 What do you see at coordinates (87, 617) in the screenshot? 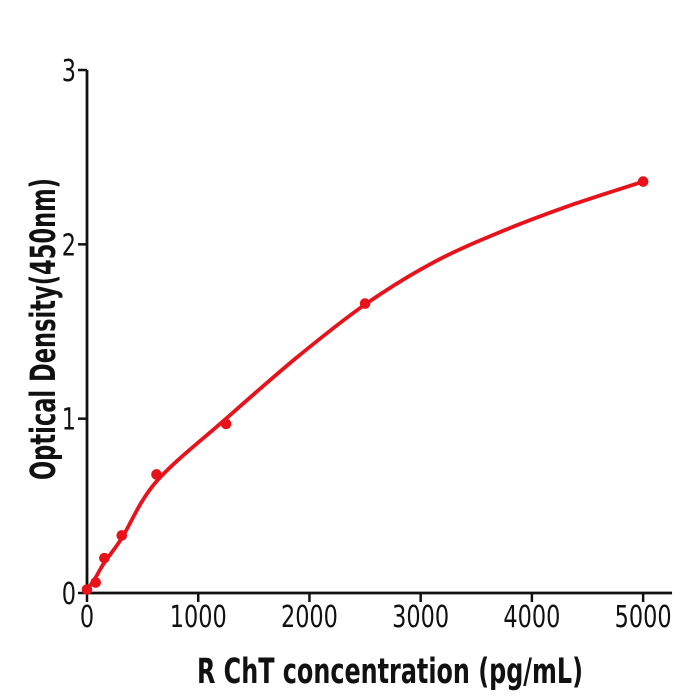
I see `x-tick-label: 0` at bounding box center [87, 617].